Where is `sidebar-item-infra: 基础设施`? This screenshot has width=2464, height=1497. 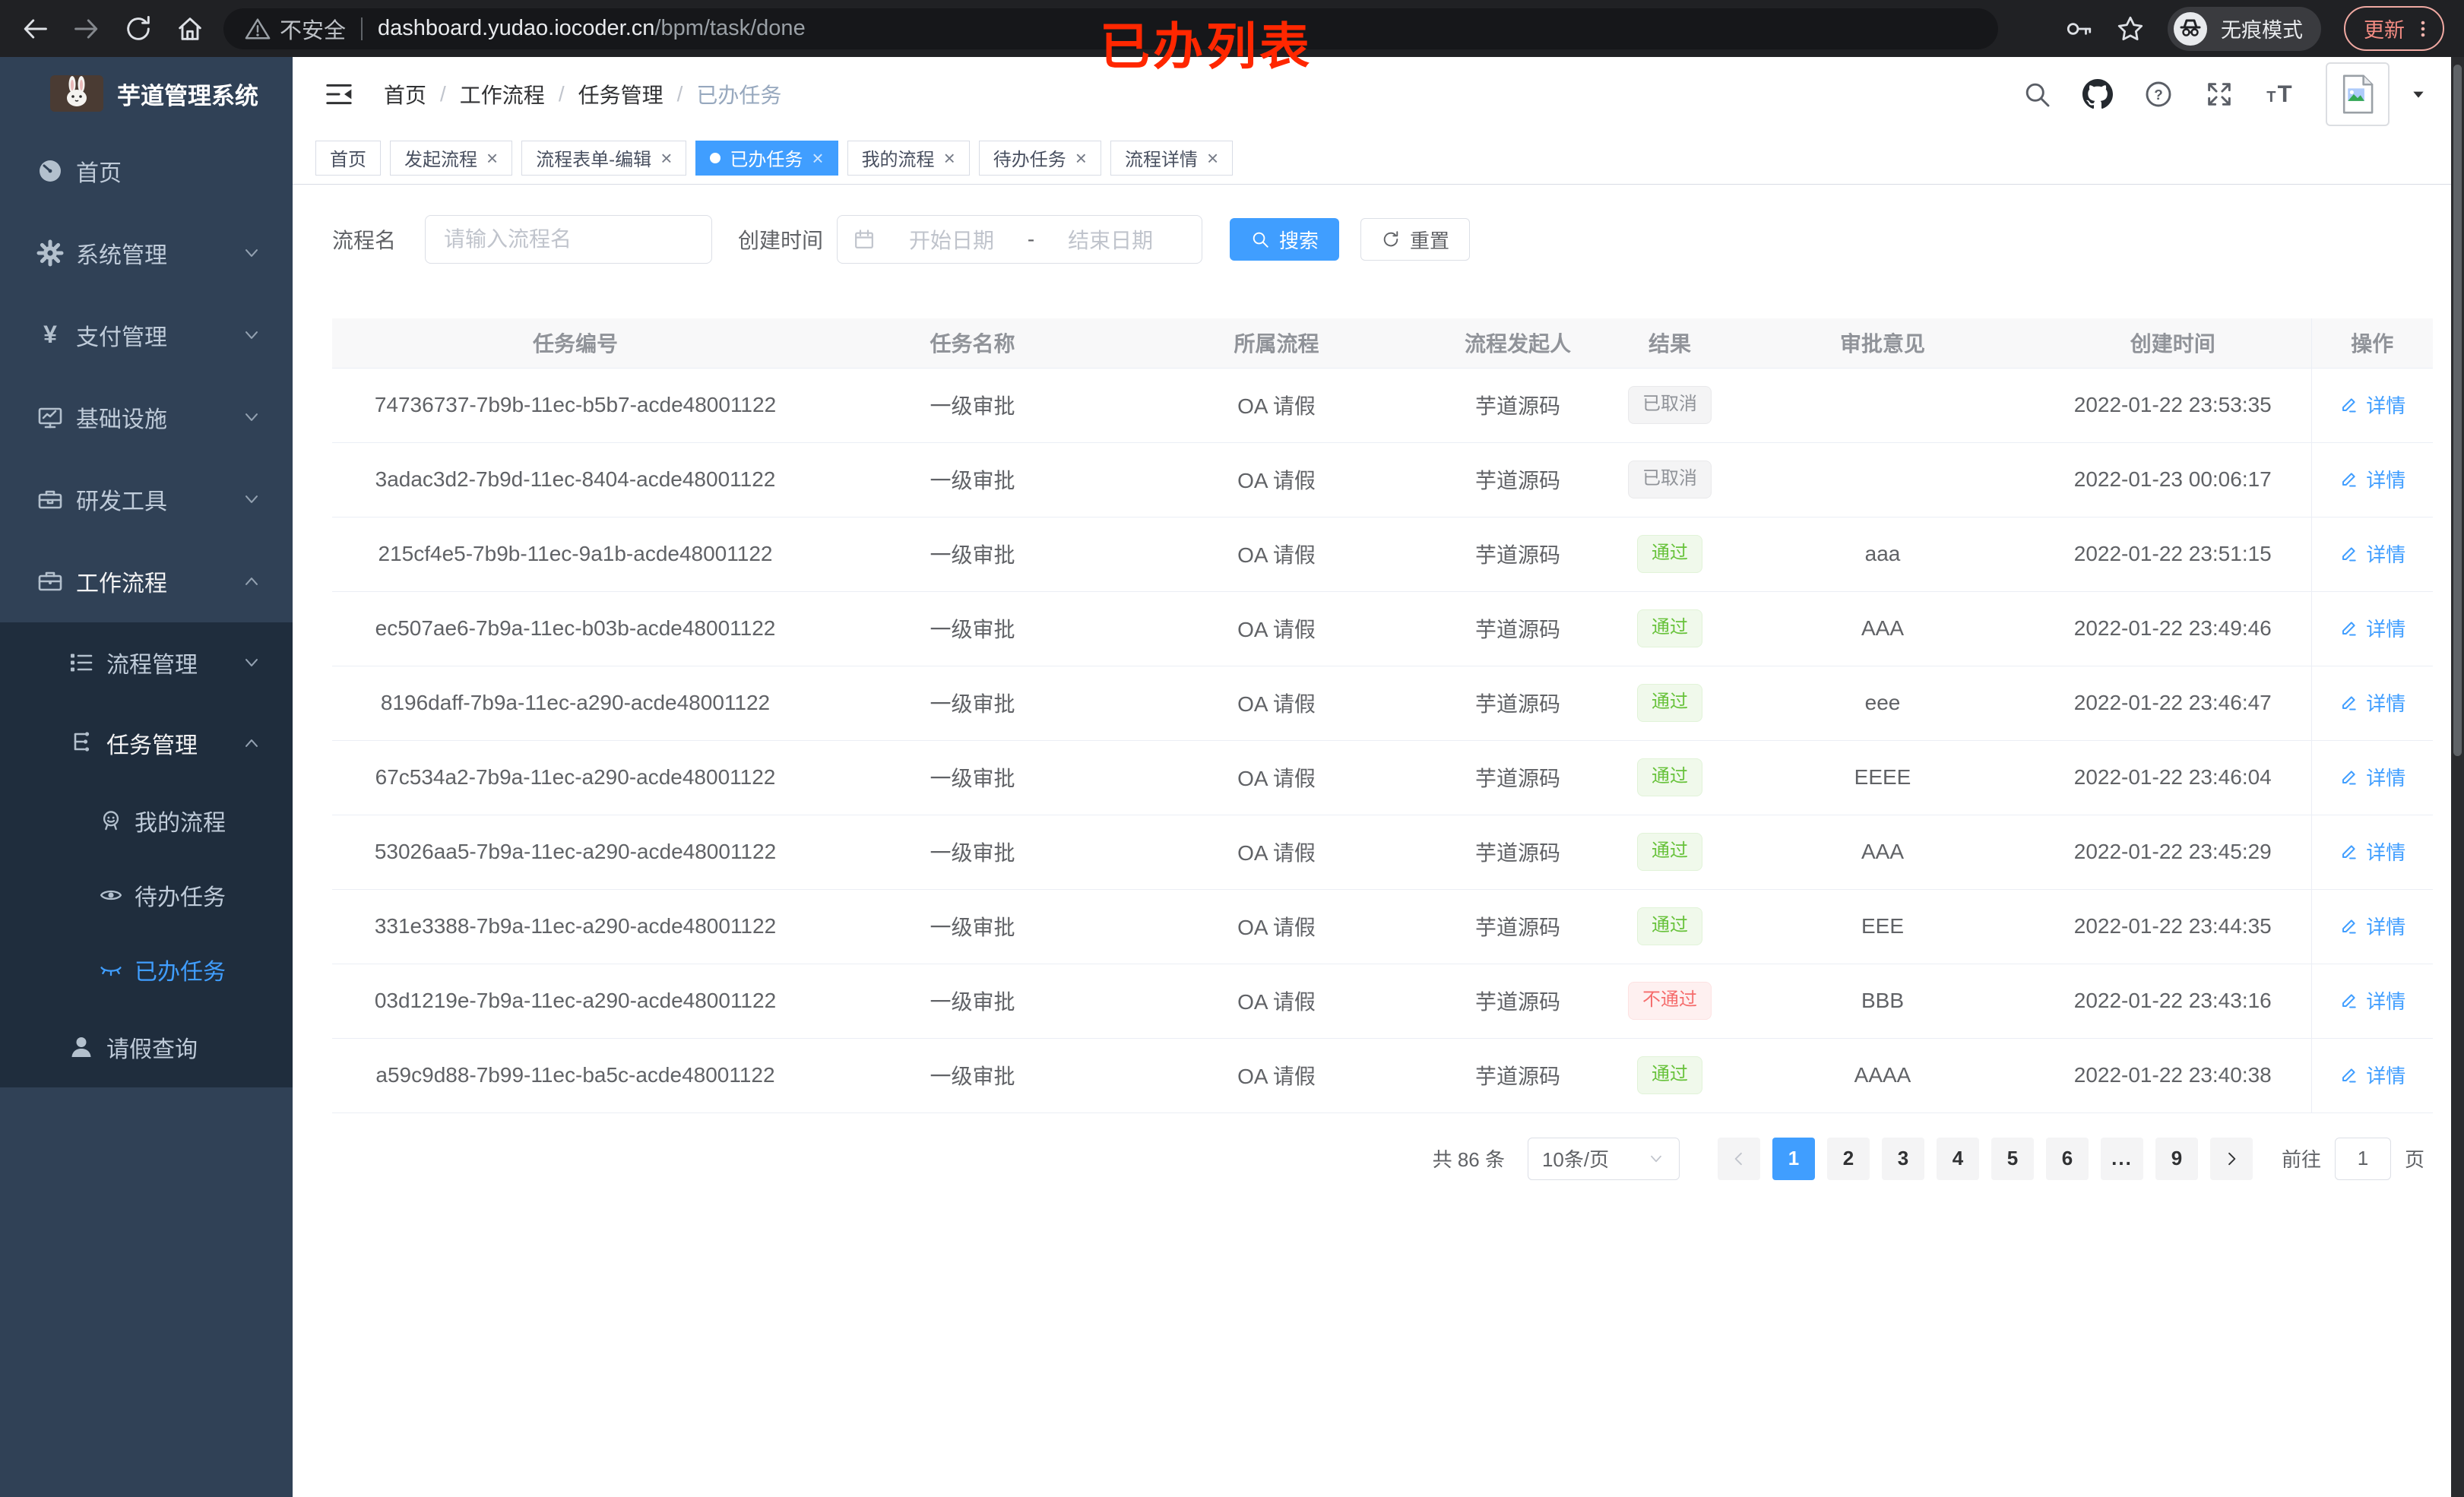 sidebar-item-infra: 基础设施 is located at coordinates (146, 417).